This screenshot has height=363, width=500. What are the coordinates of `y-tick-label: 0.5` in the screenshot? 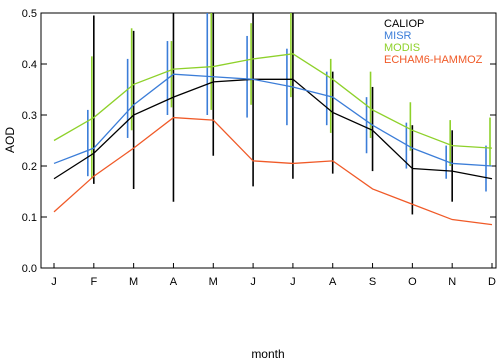 It's located at (29, 14).